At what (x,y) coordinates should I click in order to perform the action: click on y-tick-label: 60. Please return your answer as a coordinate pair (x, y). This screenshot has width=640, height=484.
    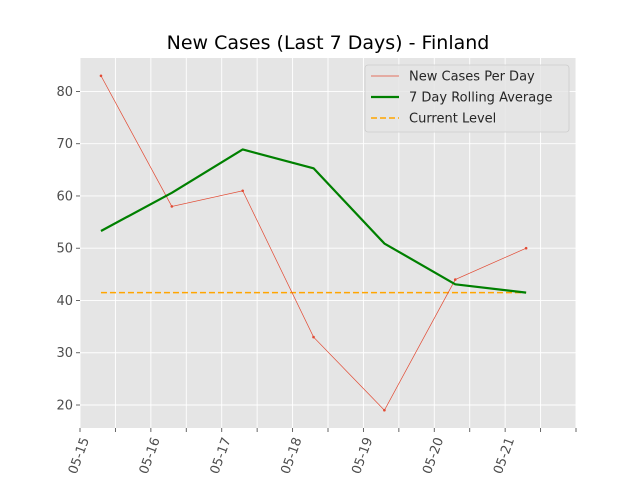
    Looking at the image, I should click on (64, 196).